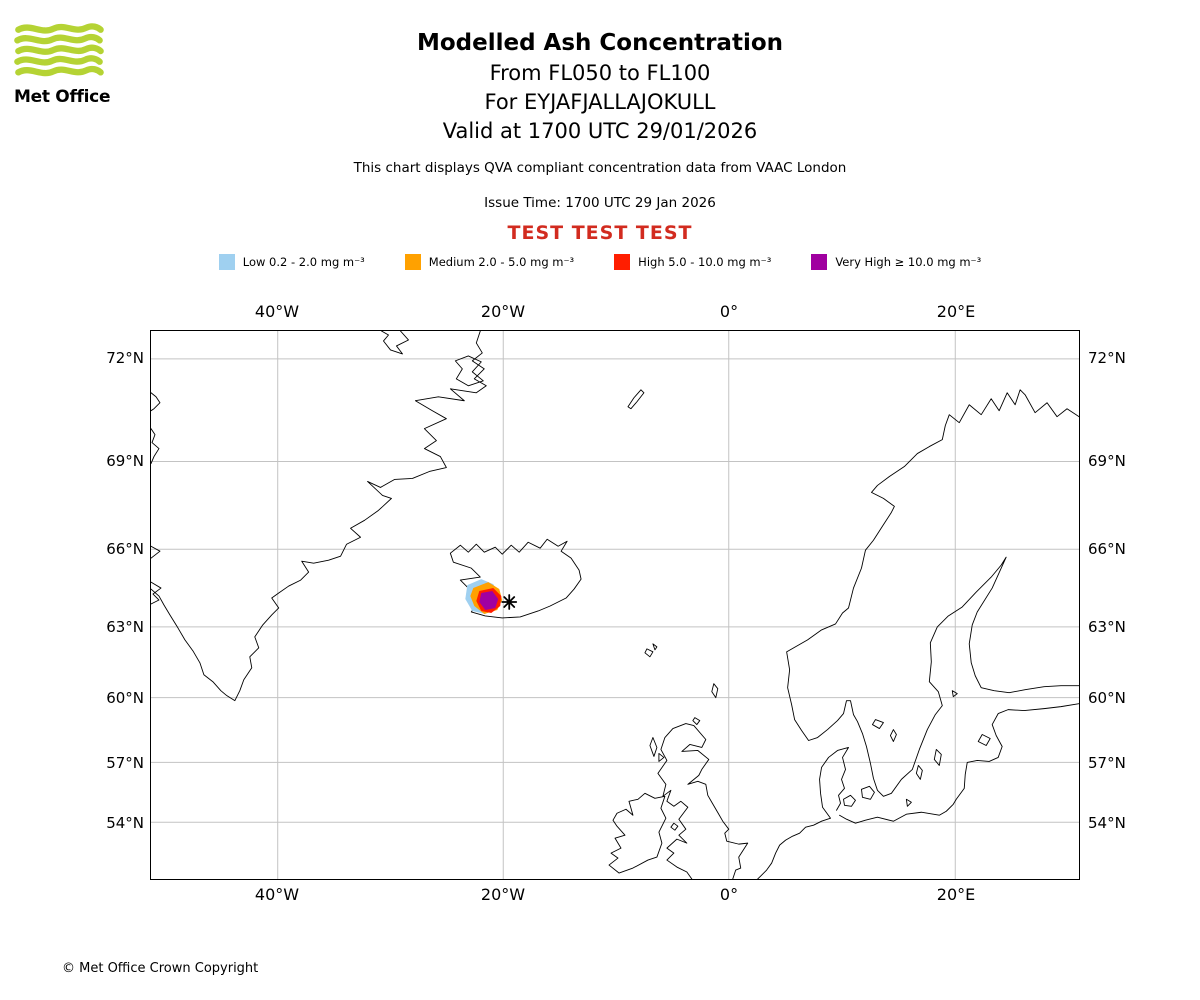 Image resolution: width=1200 pixels, height=1000 pixels. I want to click on lon-label-top-20w: 20°W, so click(503, 311).